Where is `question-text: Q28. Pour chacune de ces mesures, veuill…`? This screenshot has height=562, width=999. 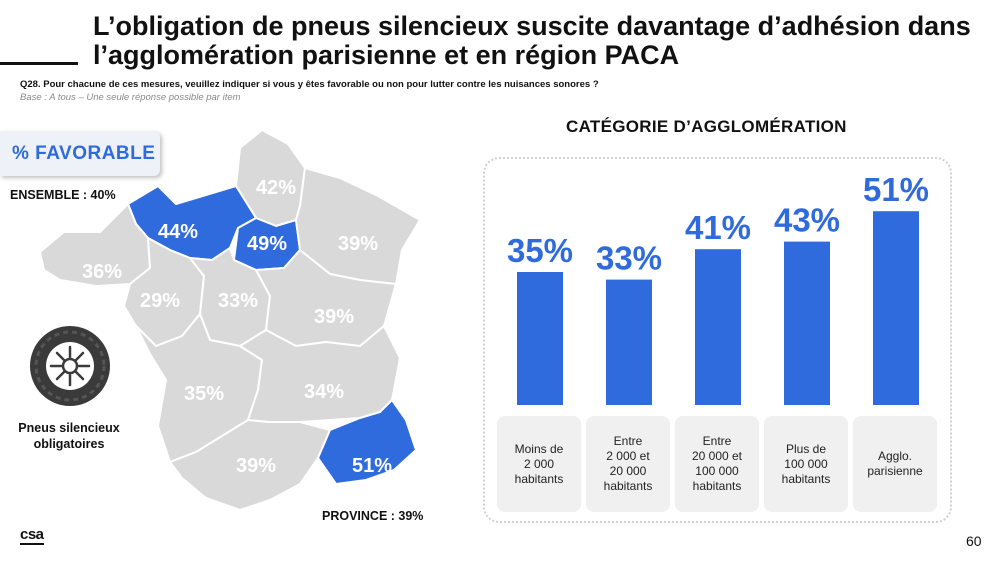 question-text: Q28. Pour chacune de ces mesures, veuill… is located at coordinates (309, 84).